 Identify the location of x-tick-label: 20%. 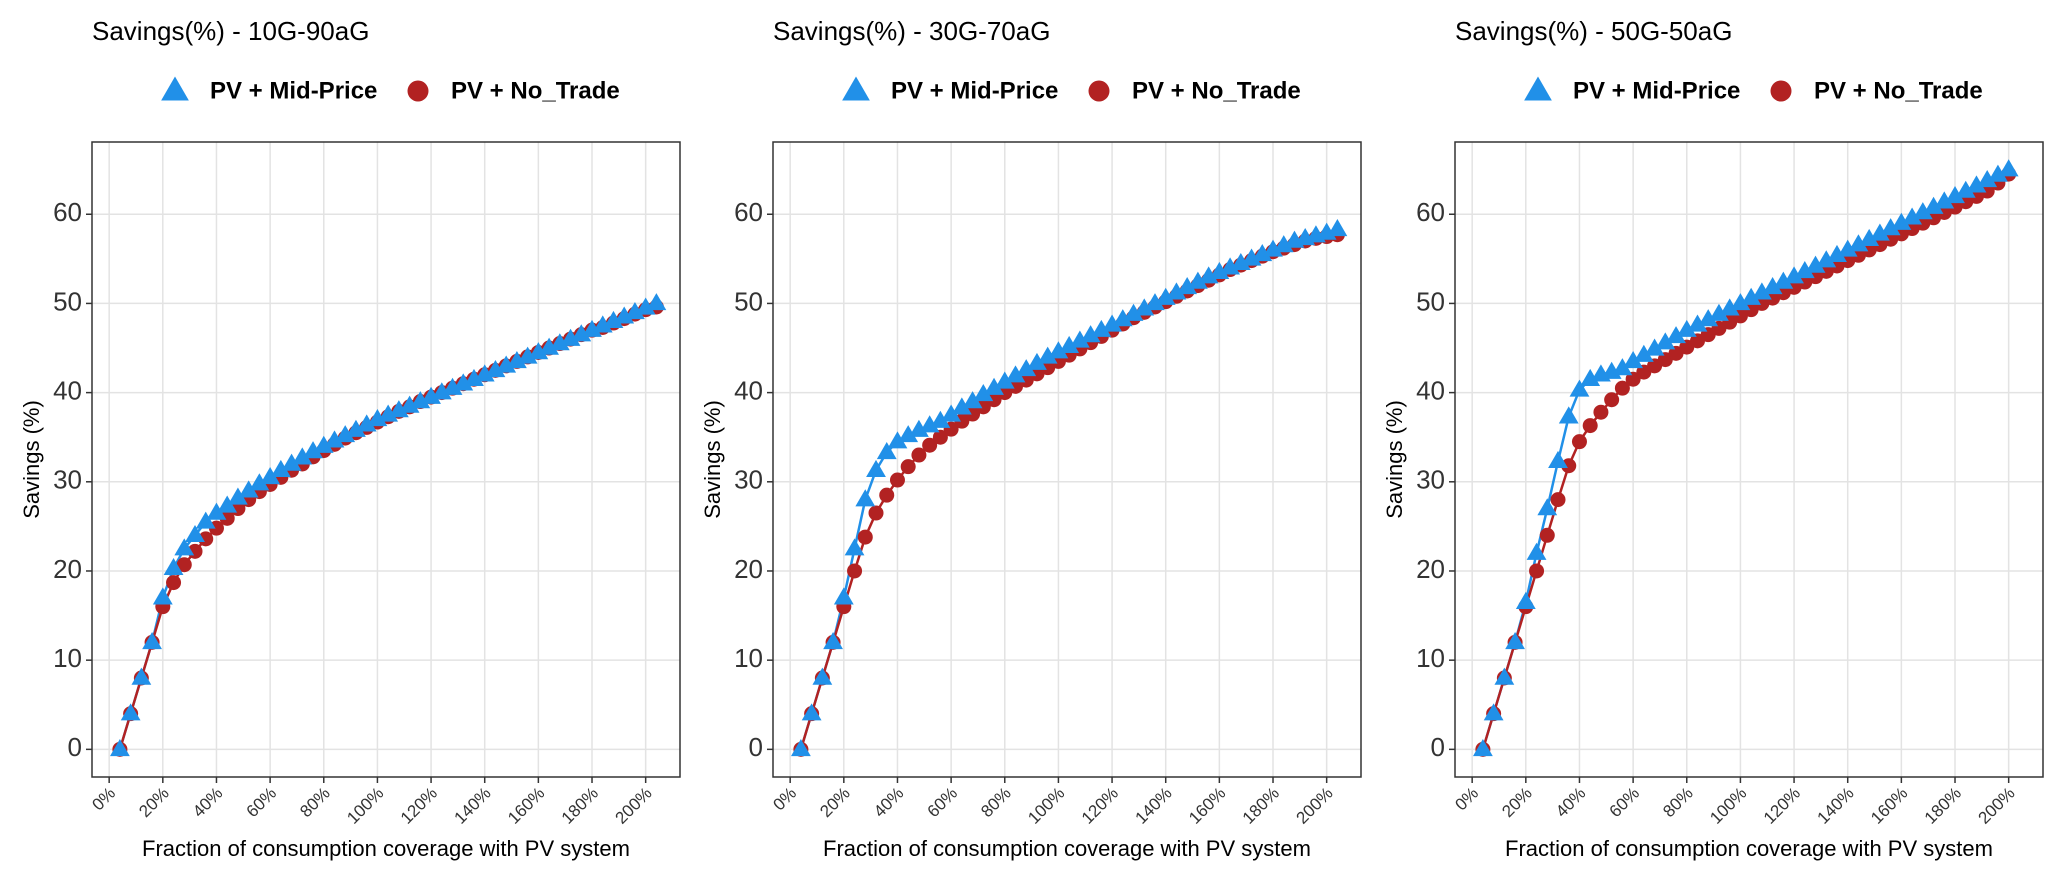
(1516, 802).